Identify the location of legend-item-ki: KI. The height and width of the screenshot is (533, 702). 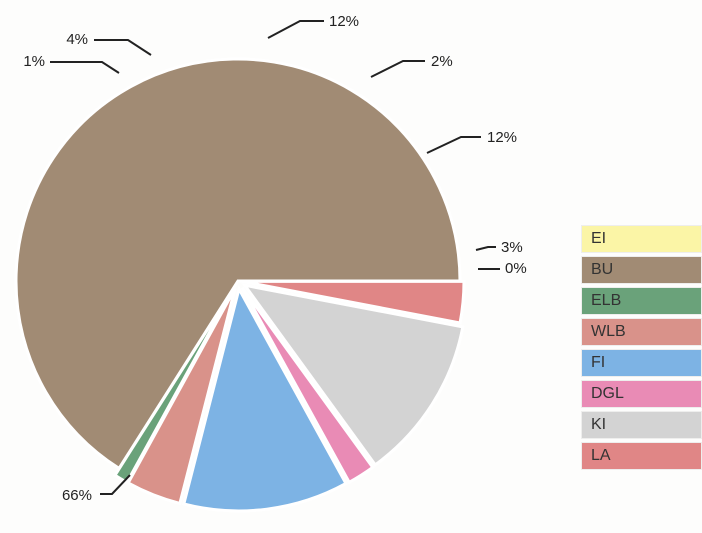
(641, 425).